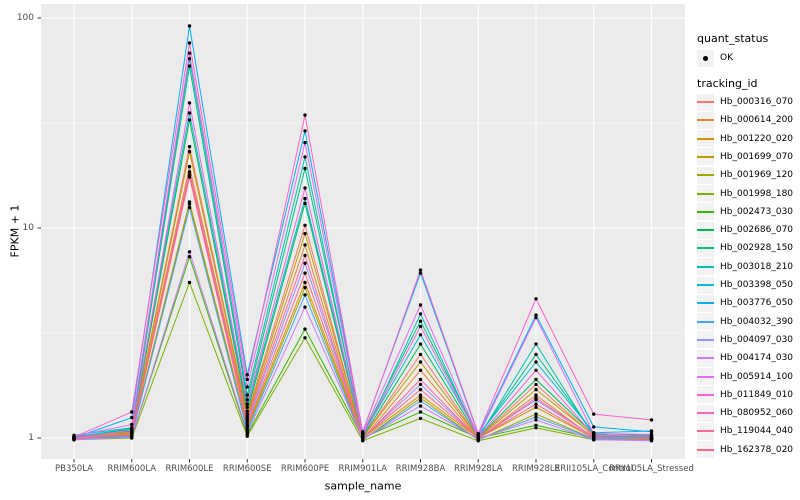 This screenshot has width=800, height=500. I want to click on legend-item-label: Hb_002473_030, so click(757, 211).